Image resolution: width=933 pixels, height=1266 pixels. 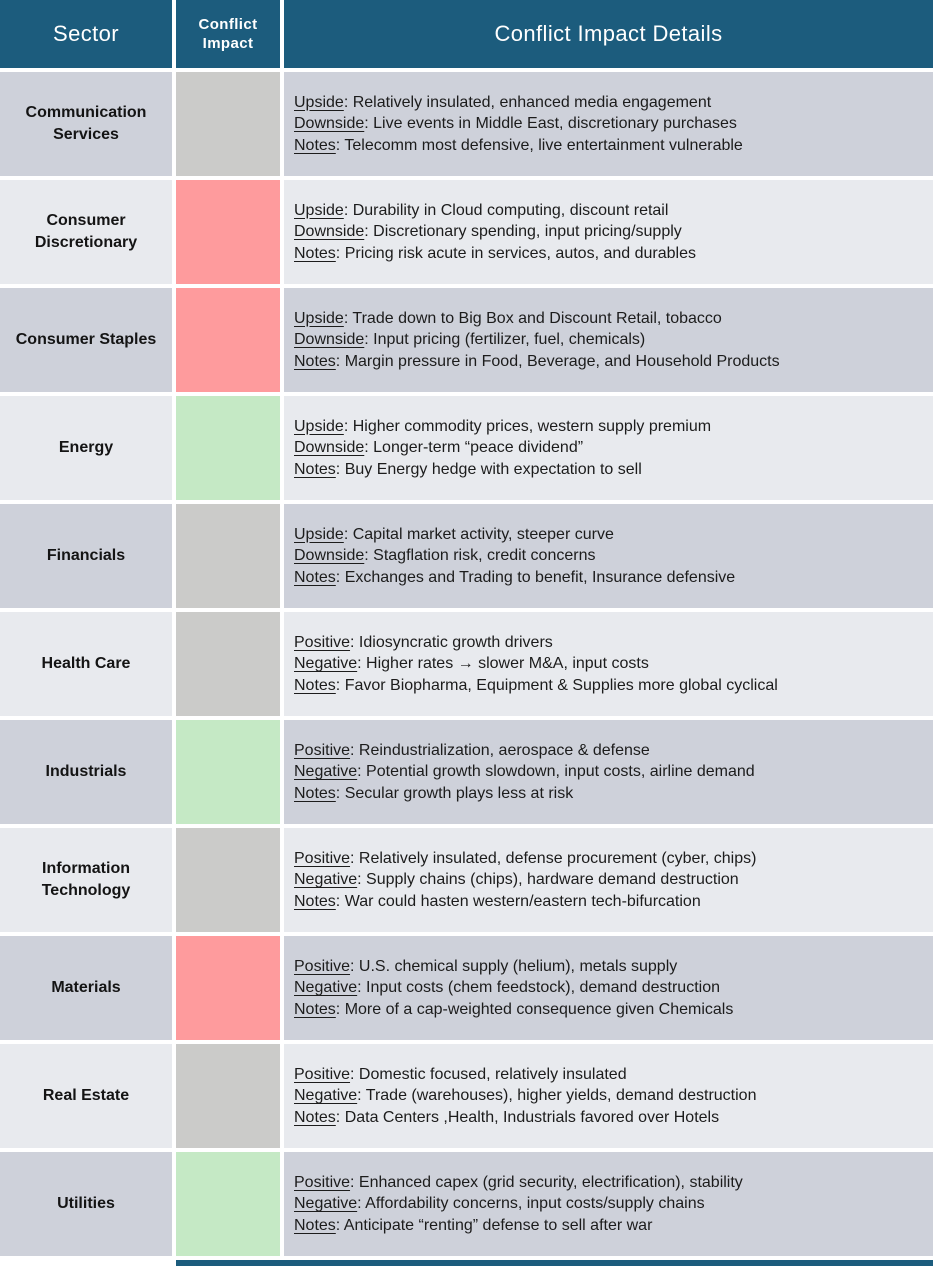 What do you see at coordinates (86, 124) in the screenshot?
I see `sector-cell: Communication Services` at bounding box center [86, 124].